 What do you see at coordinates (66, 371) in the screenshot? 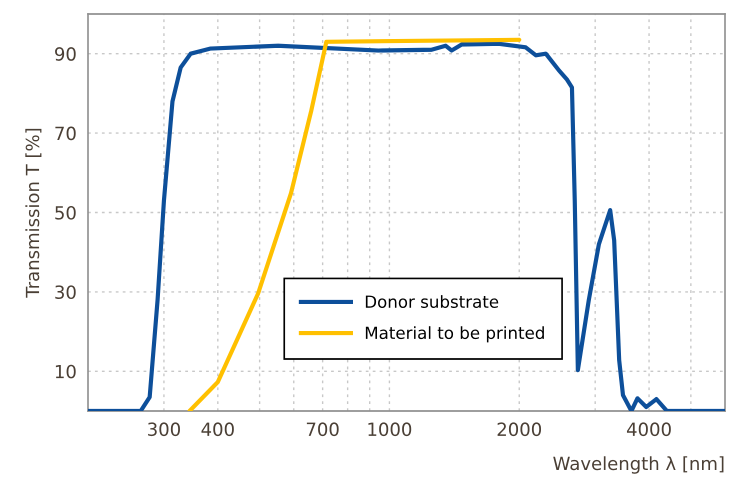
I see `y-tick-label: 10` at bounding box center [66, 371].